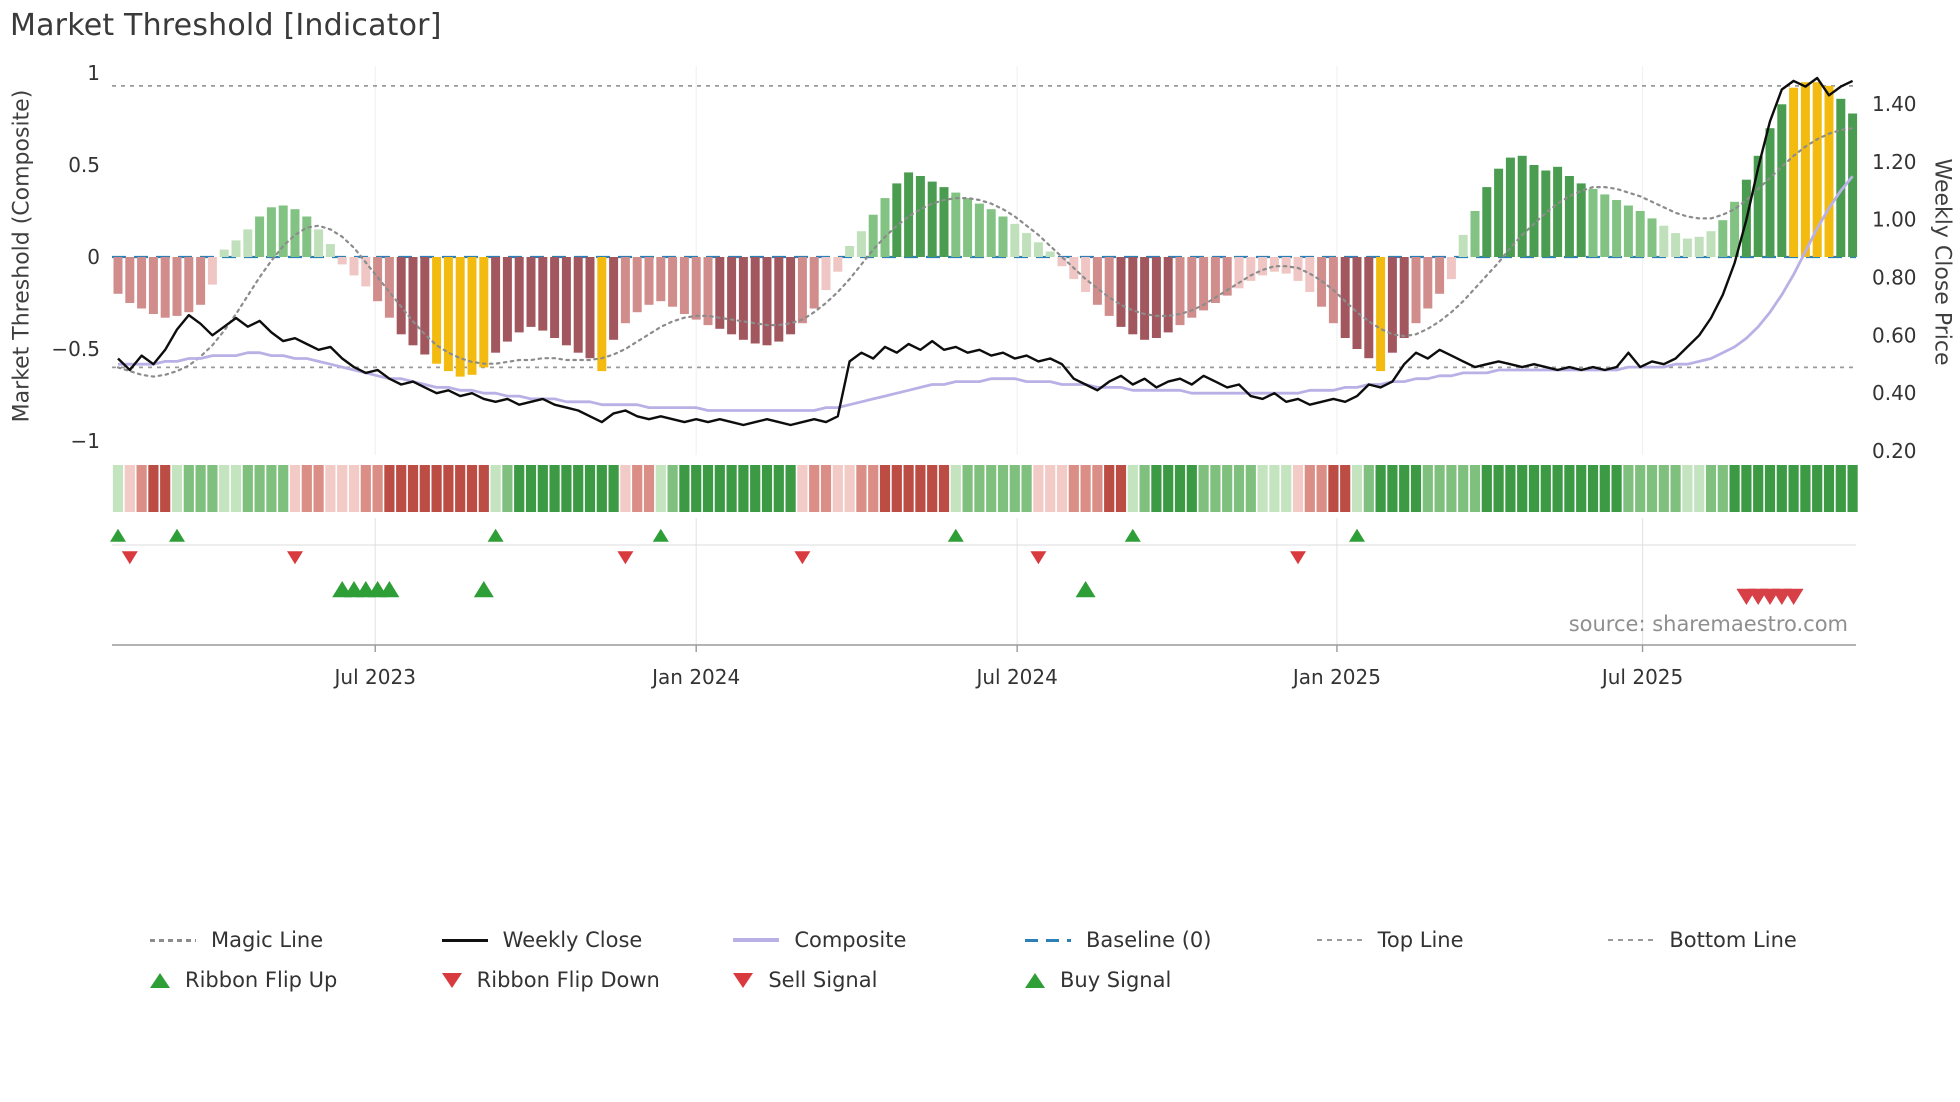  Describe the element at coordinates (1047, 940) in the screenshot. I see `baseline-swatch-icon` at that location.